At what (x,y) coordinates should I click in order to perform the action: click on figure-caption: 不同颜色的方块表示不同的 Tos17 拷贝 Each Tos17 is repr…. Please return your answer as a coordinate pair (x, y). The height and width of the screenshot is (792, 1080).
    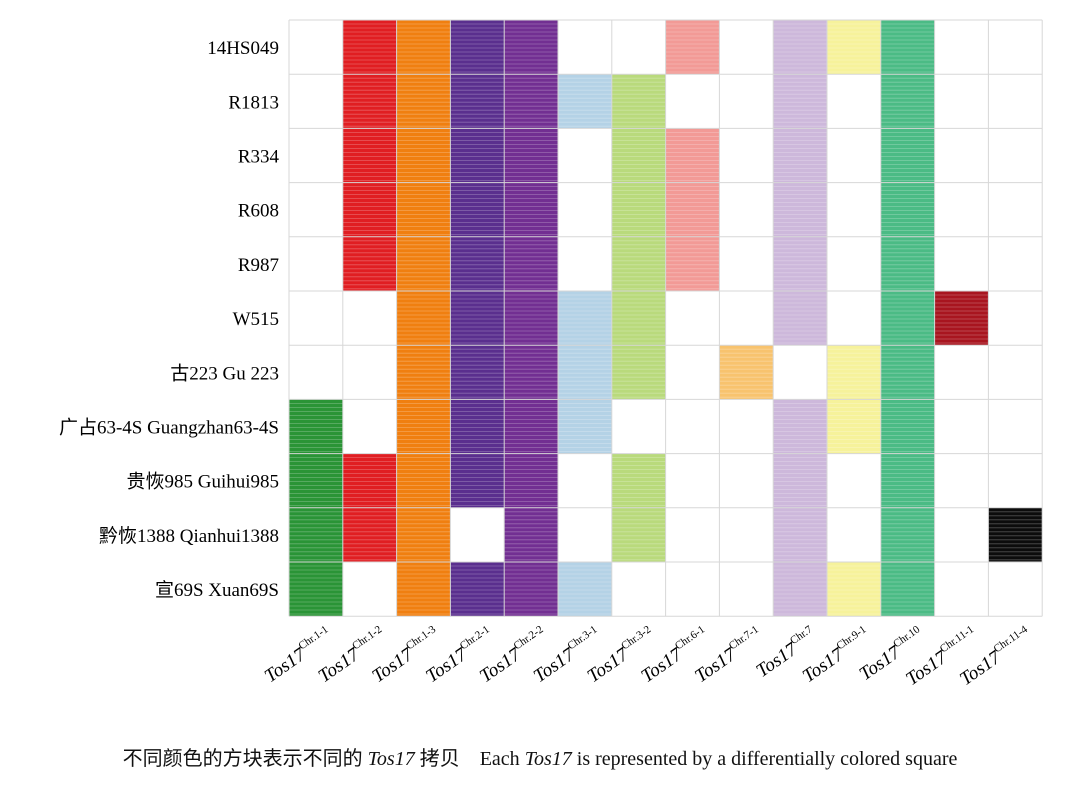
    Looking at the image, I should click on (540, 756).